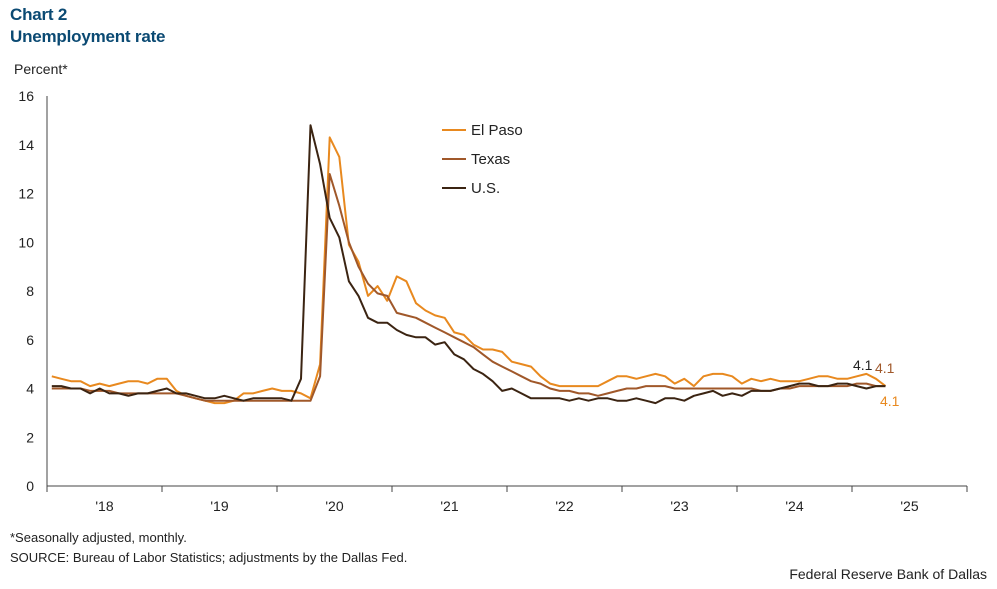  Describe the element at coordinates (679, 506) in the screenshot. I see `x-tick-label: '23` at that location.